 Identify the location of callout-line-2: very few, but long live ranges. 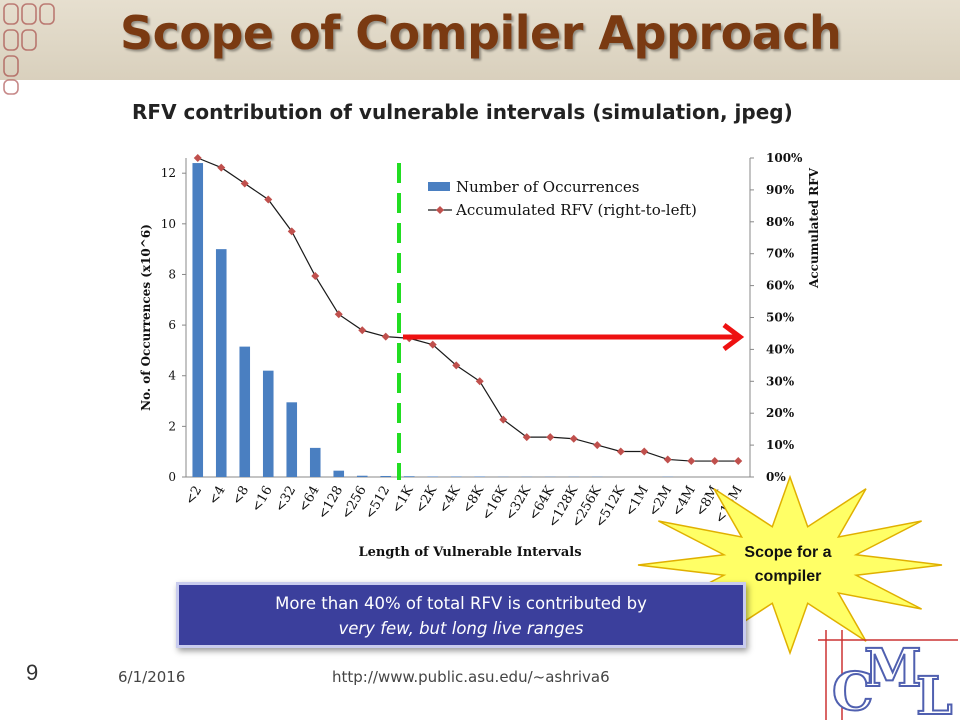
(461, 628).